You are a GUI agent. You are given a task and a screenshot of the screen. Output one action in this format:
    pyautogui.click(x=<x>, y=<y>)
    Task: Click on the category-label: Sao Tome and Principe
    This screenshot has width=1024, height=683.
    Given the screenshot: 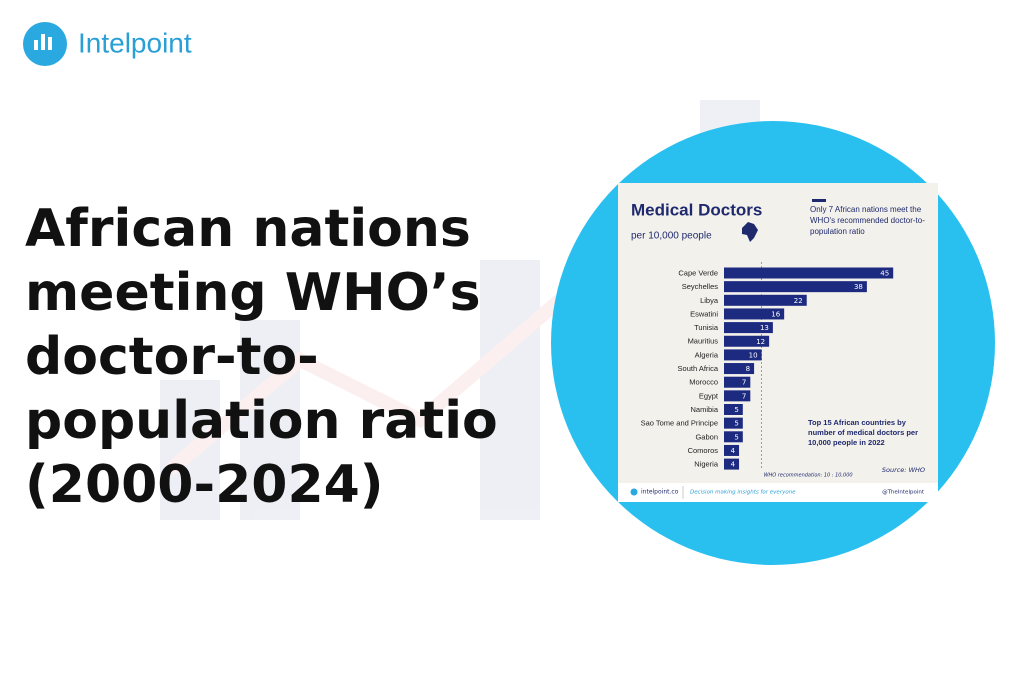 What is the action you would take?
    pyautogui.click(x=679, y=423)
    